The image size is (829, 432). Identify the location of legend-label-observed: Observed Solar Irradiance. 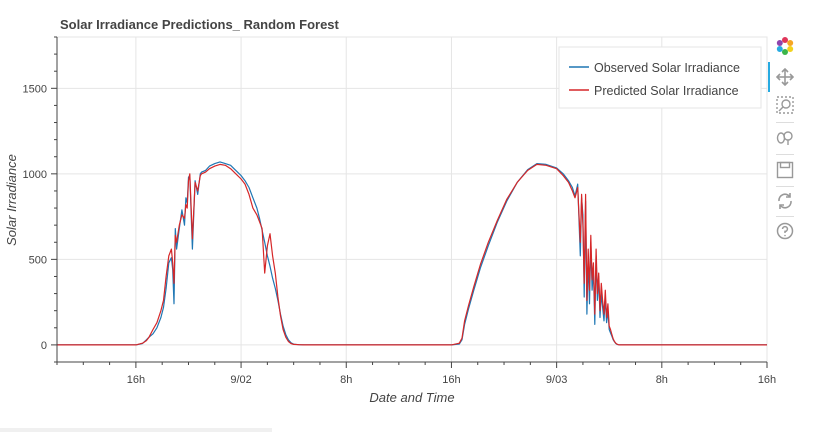
(667, 68).